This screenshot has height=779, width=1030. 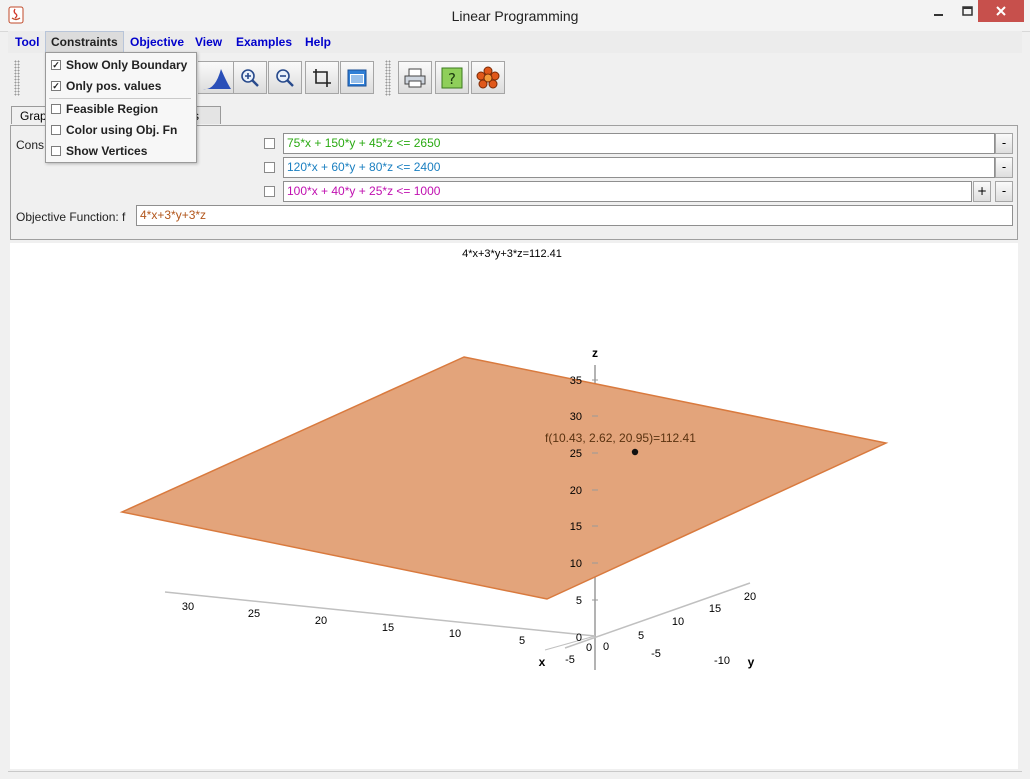 I want to click on constraint-3-field: 100*x + 40*y + 25*z <= 1000, so click(x=627, y=191).